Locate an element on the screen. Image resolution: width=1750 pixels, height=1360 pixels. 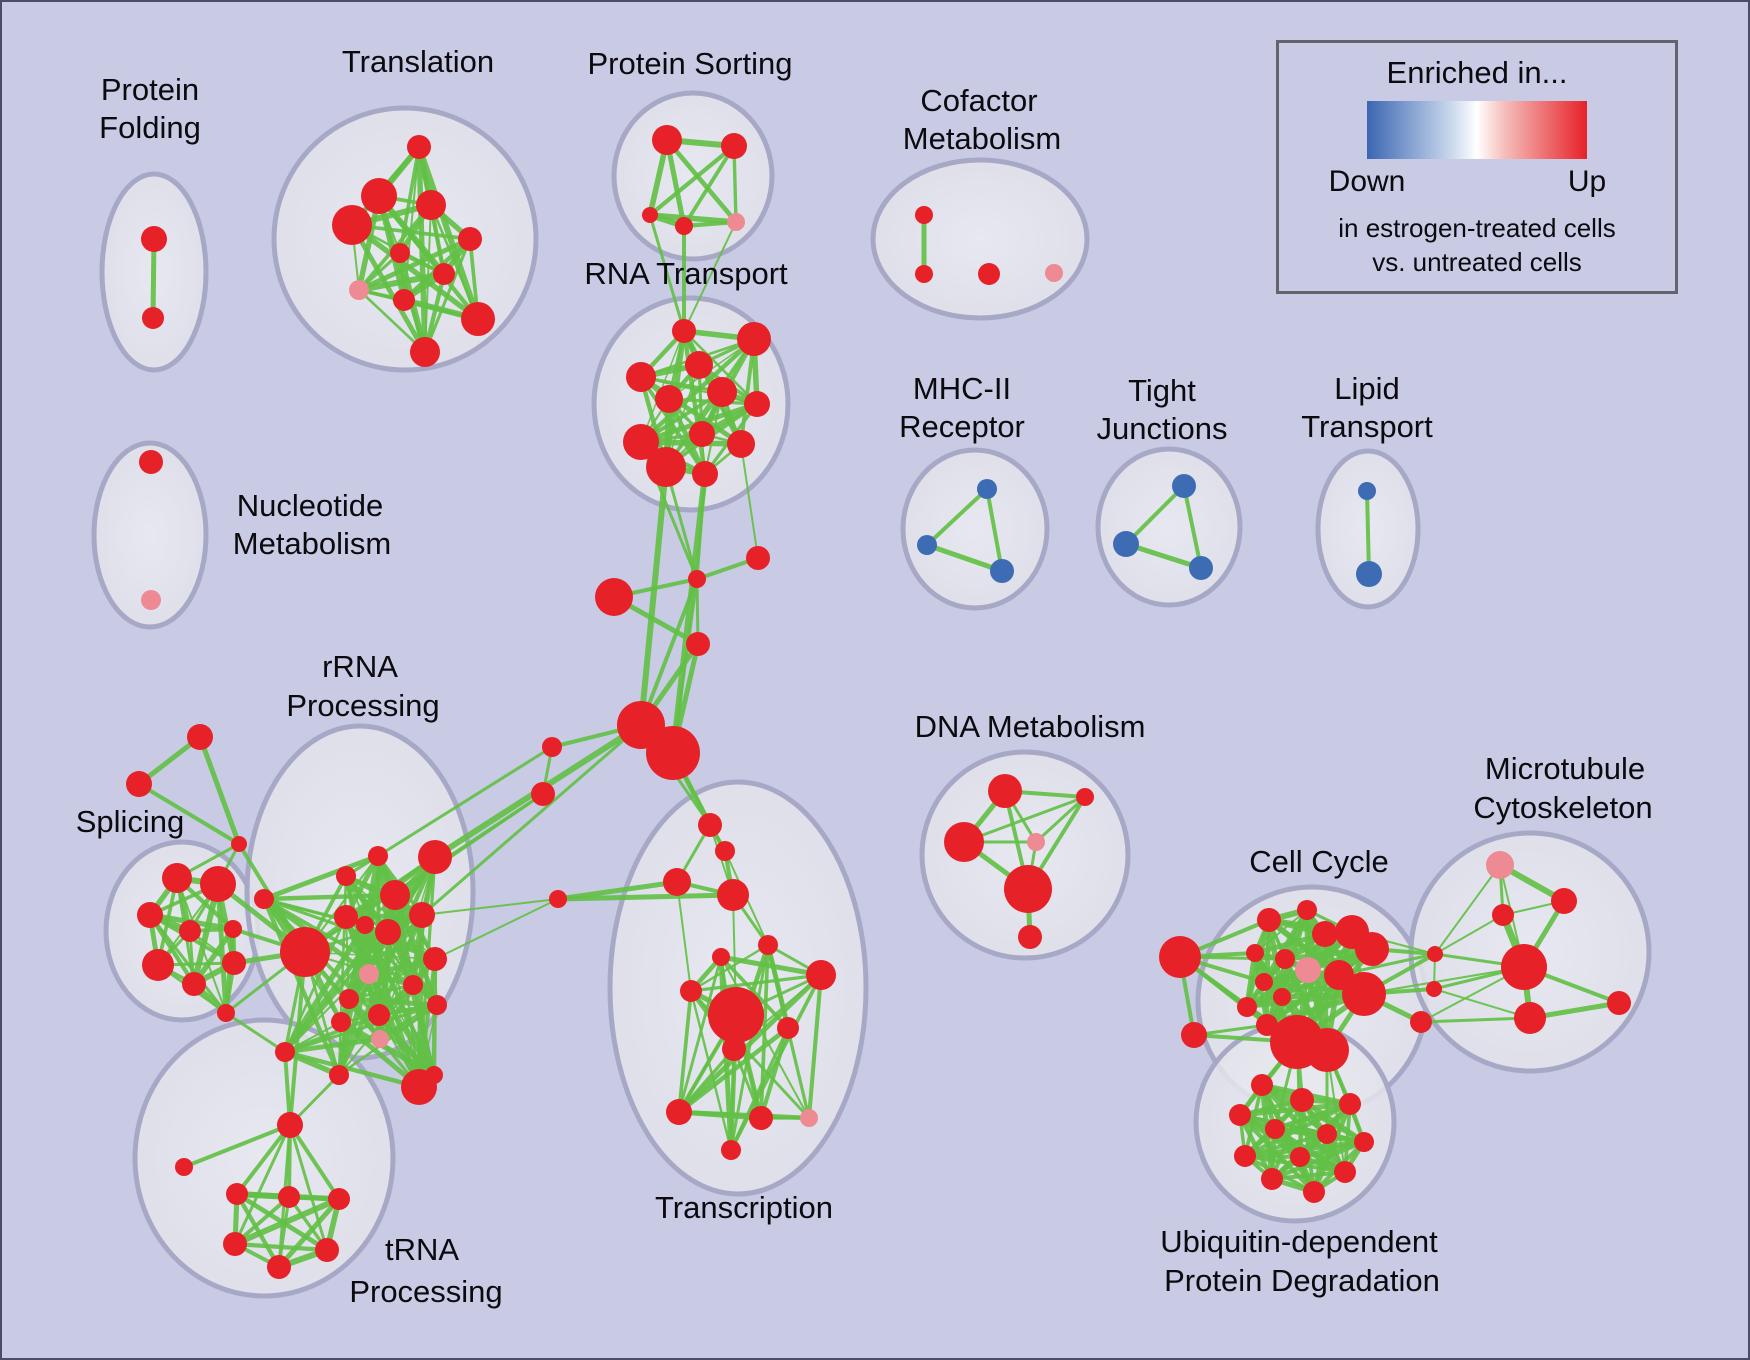
cluster-label-protein-folding: Protein is located at coordinates (150, 89).